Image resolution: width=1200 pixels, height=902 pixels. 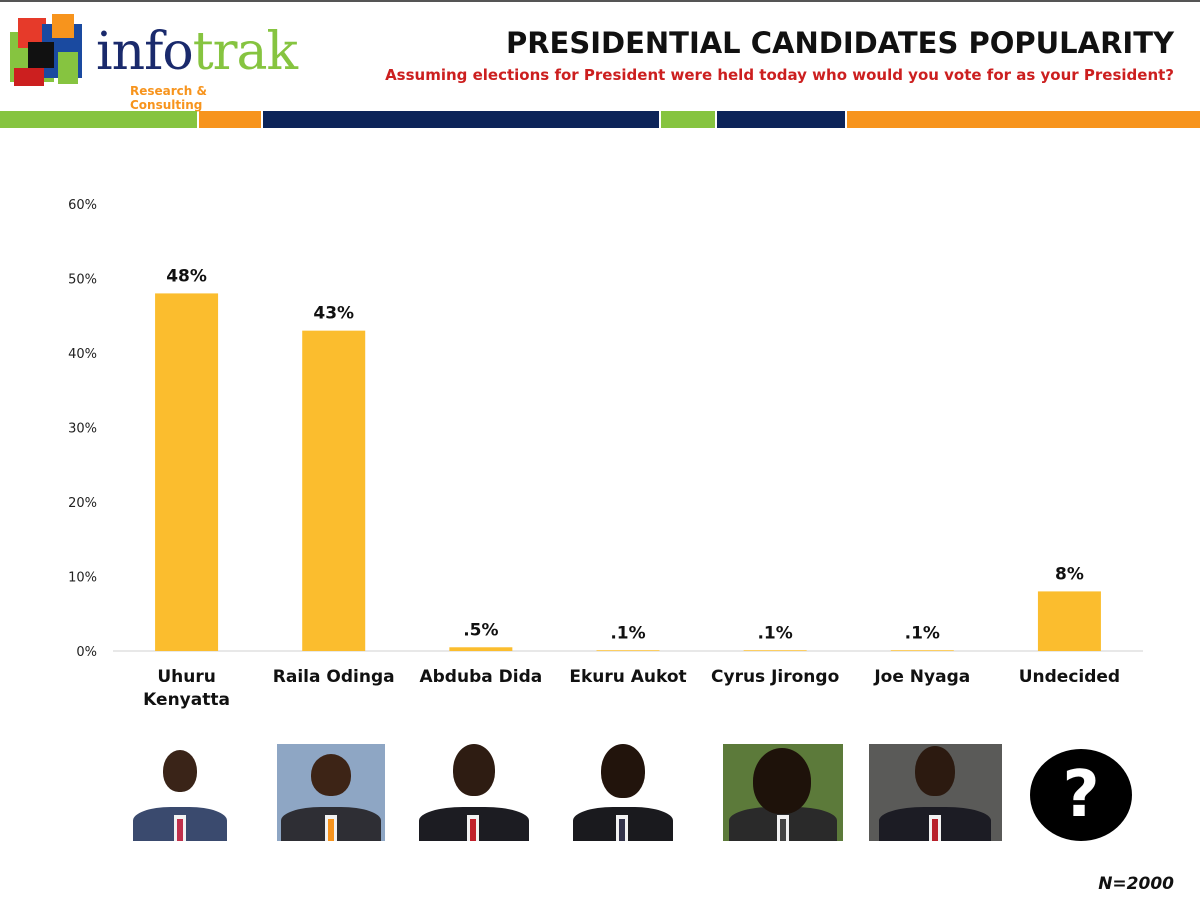 I want to click on infotrak-logo: infotrak Research & Consulting, so click(x=153, y=62).